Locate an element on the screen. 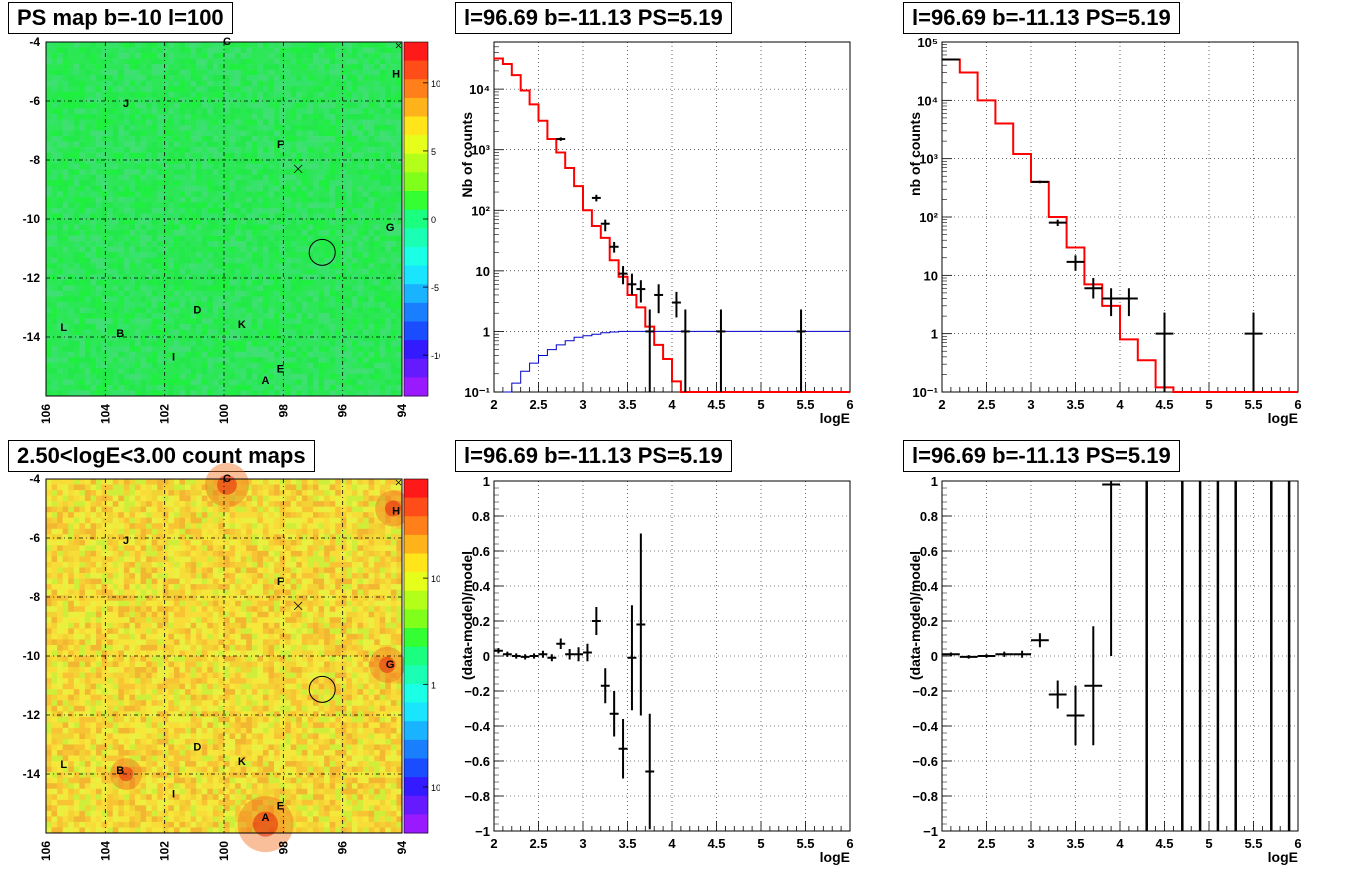 The width and height of the screenshot is (1348, 875). x-tick-label: 106 is located at coordinates (46, 851).